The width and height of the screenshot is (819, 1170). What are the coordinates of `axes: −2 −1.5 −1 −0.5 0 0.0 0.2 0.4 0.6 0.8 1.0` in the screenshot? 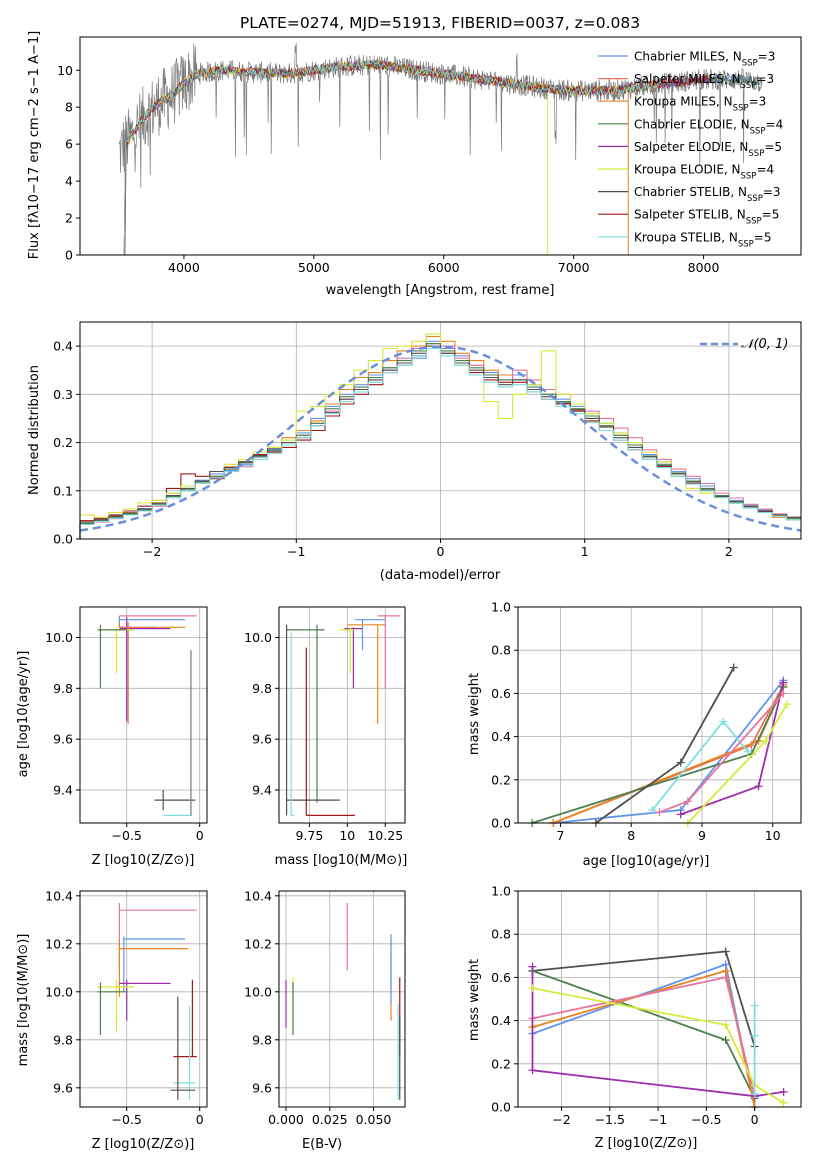 It's located at (646, 1005).